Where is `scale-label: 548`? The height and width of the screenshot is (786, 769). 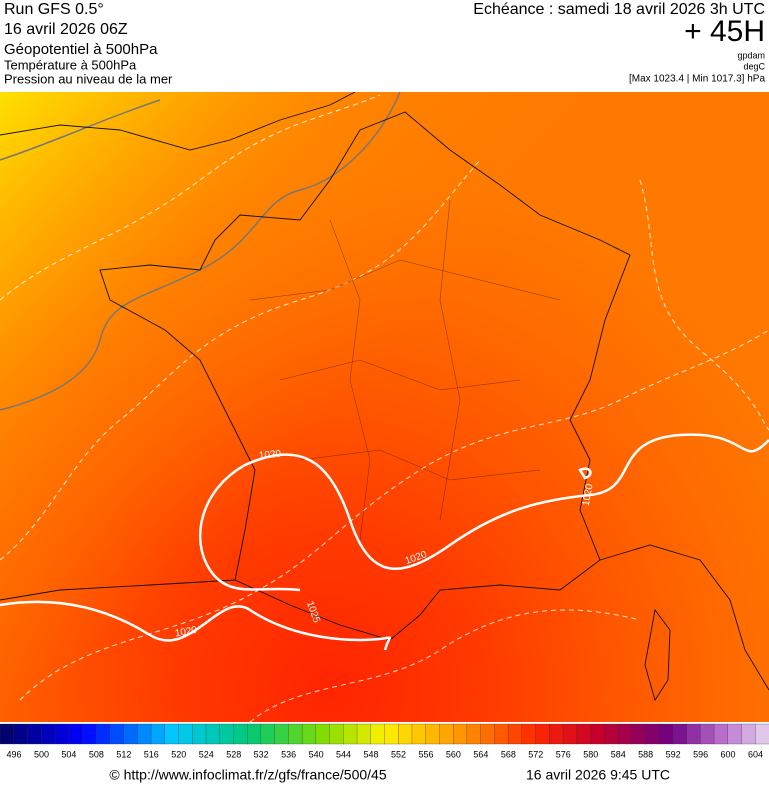 scale-label: 548 is located at coordinates (371, 754).